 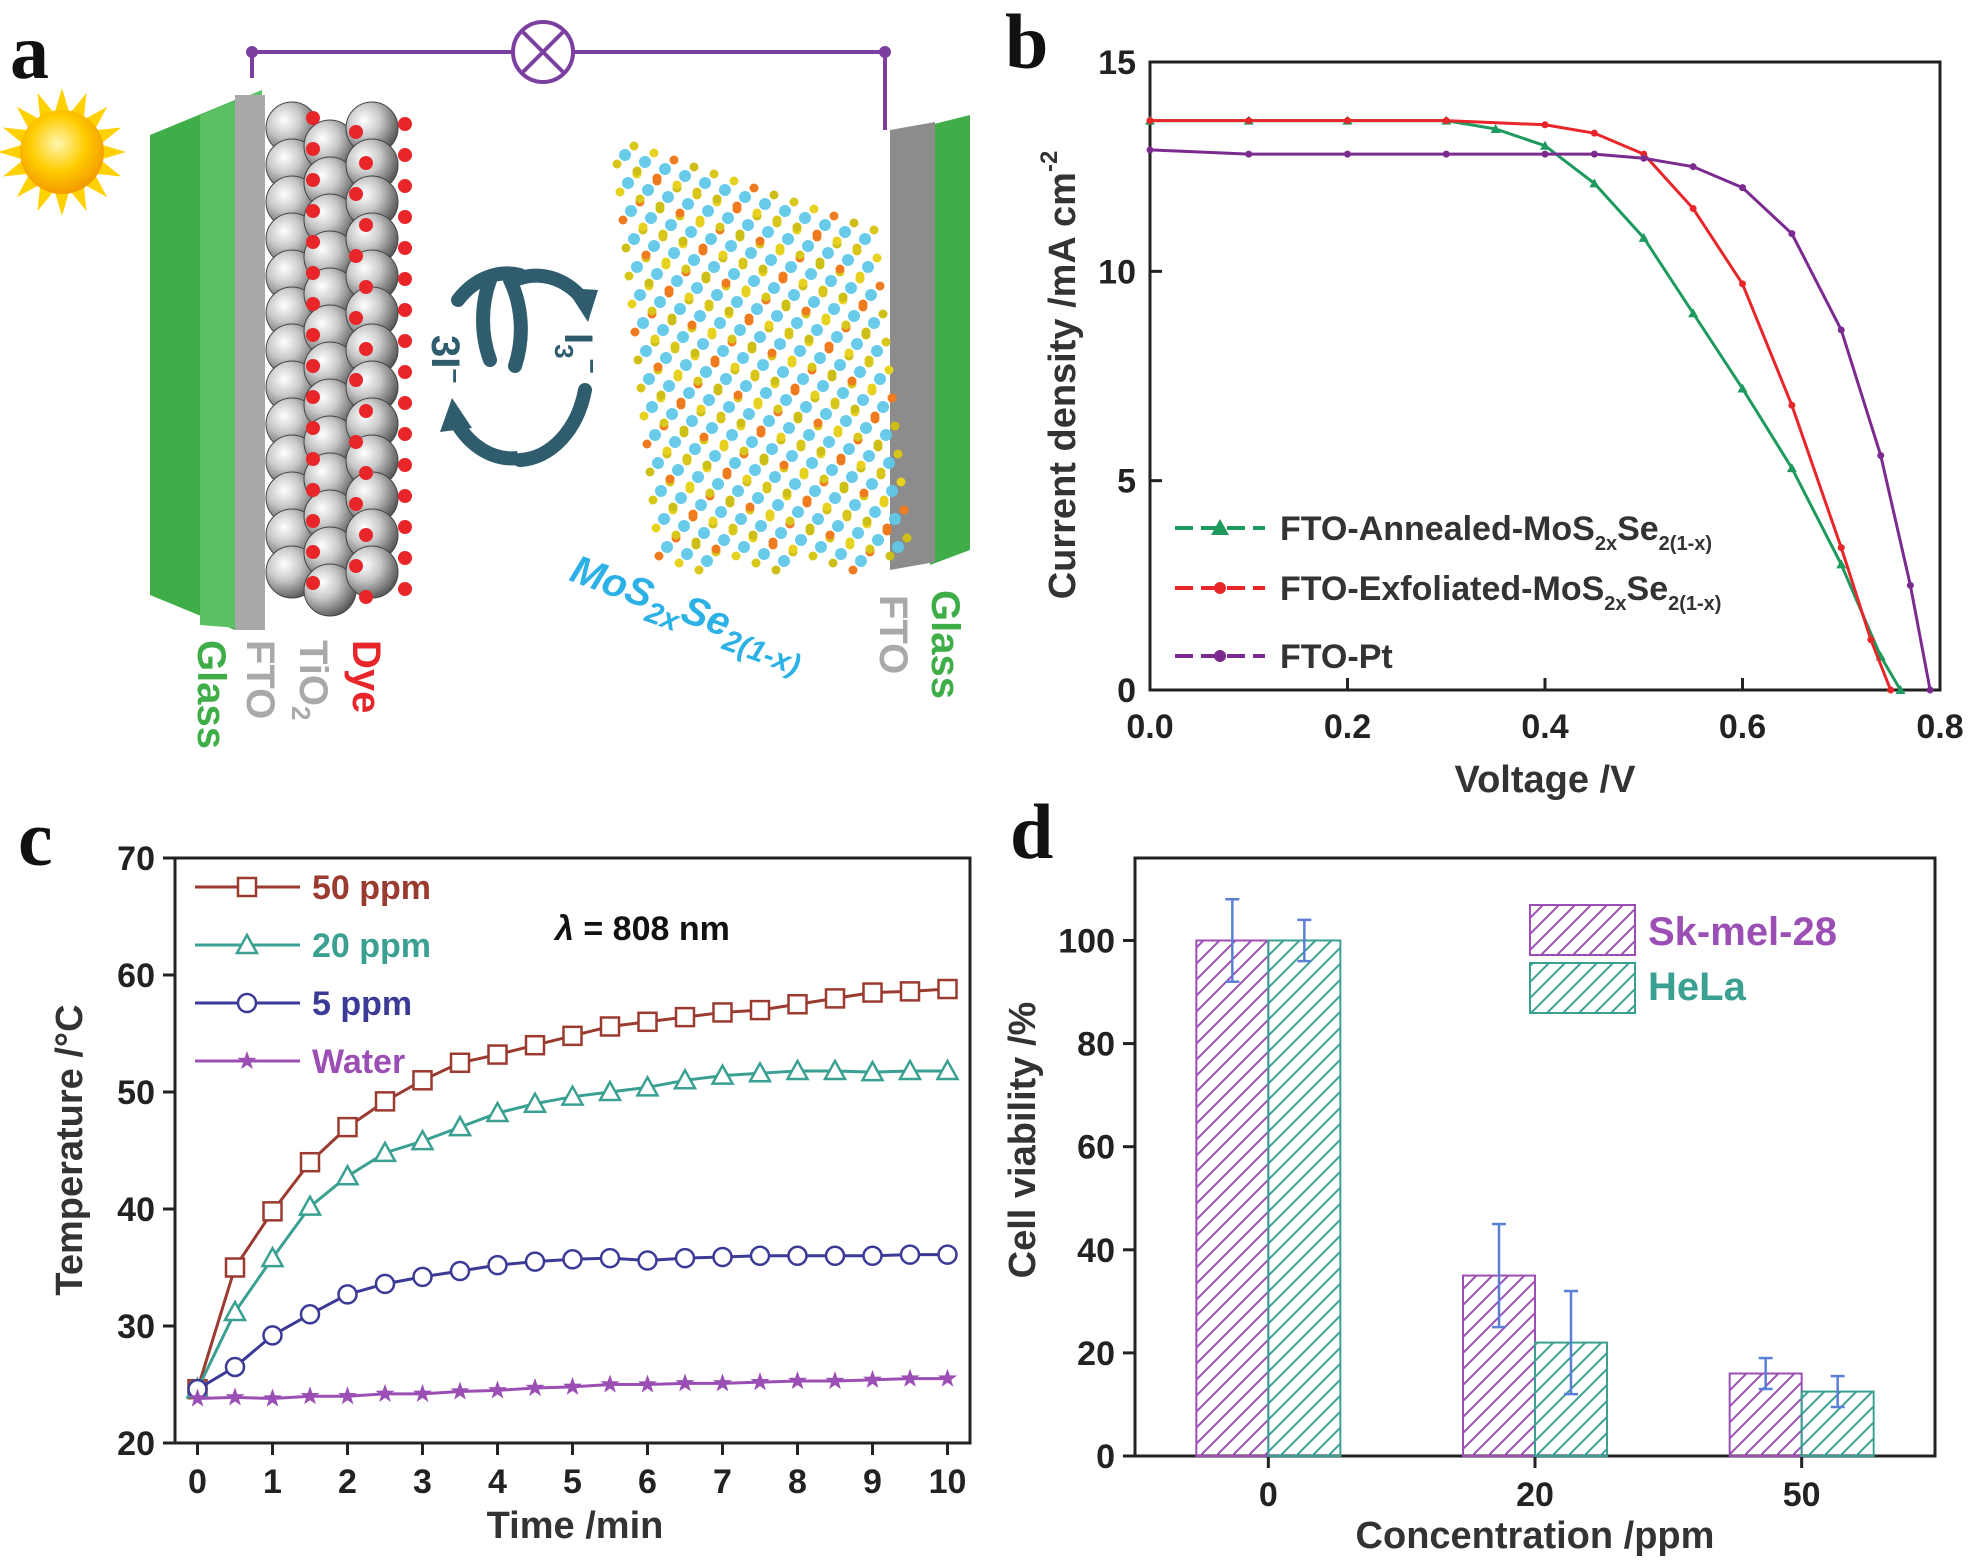 What do you see at coordinates (948, 1482) in the screenshot?
I see `x-tick-label: 10` at bounding box center [948, 1482].